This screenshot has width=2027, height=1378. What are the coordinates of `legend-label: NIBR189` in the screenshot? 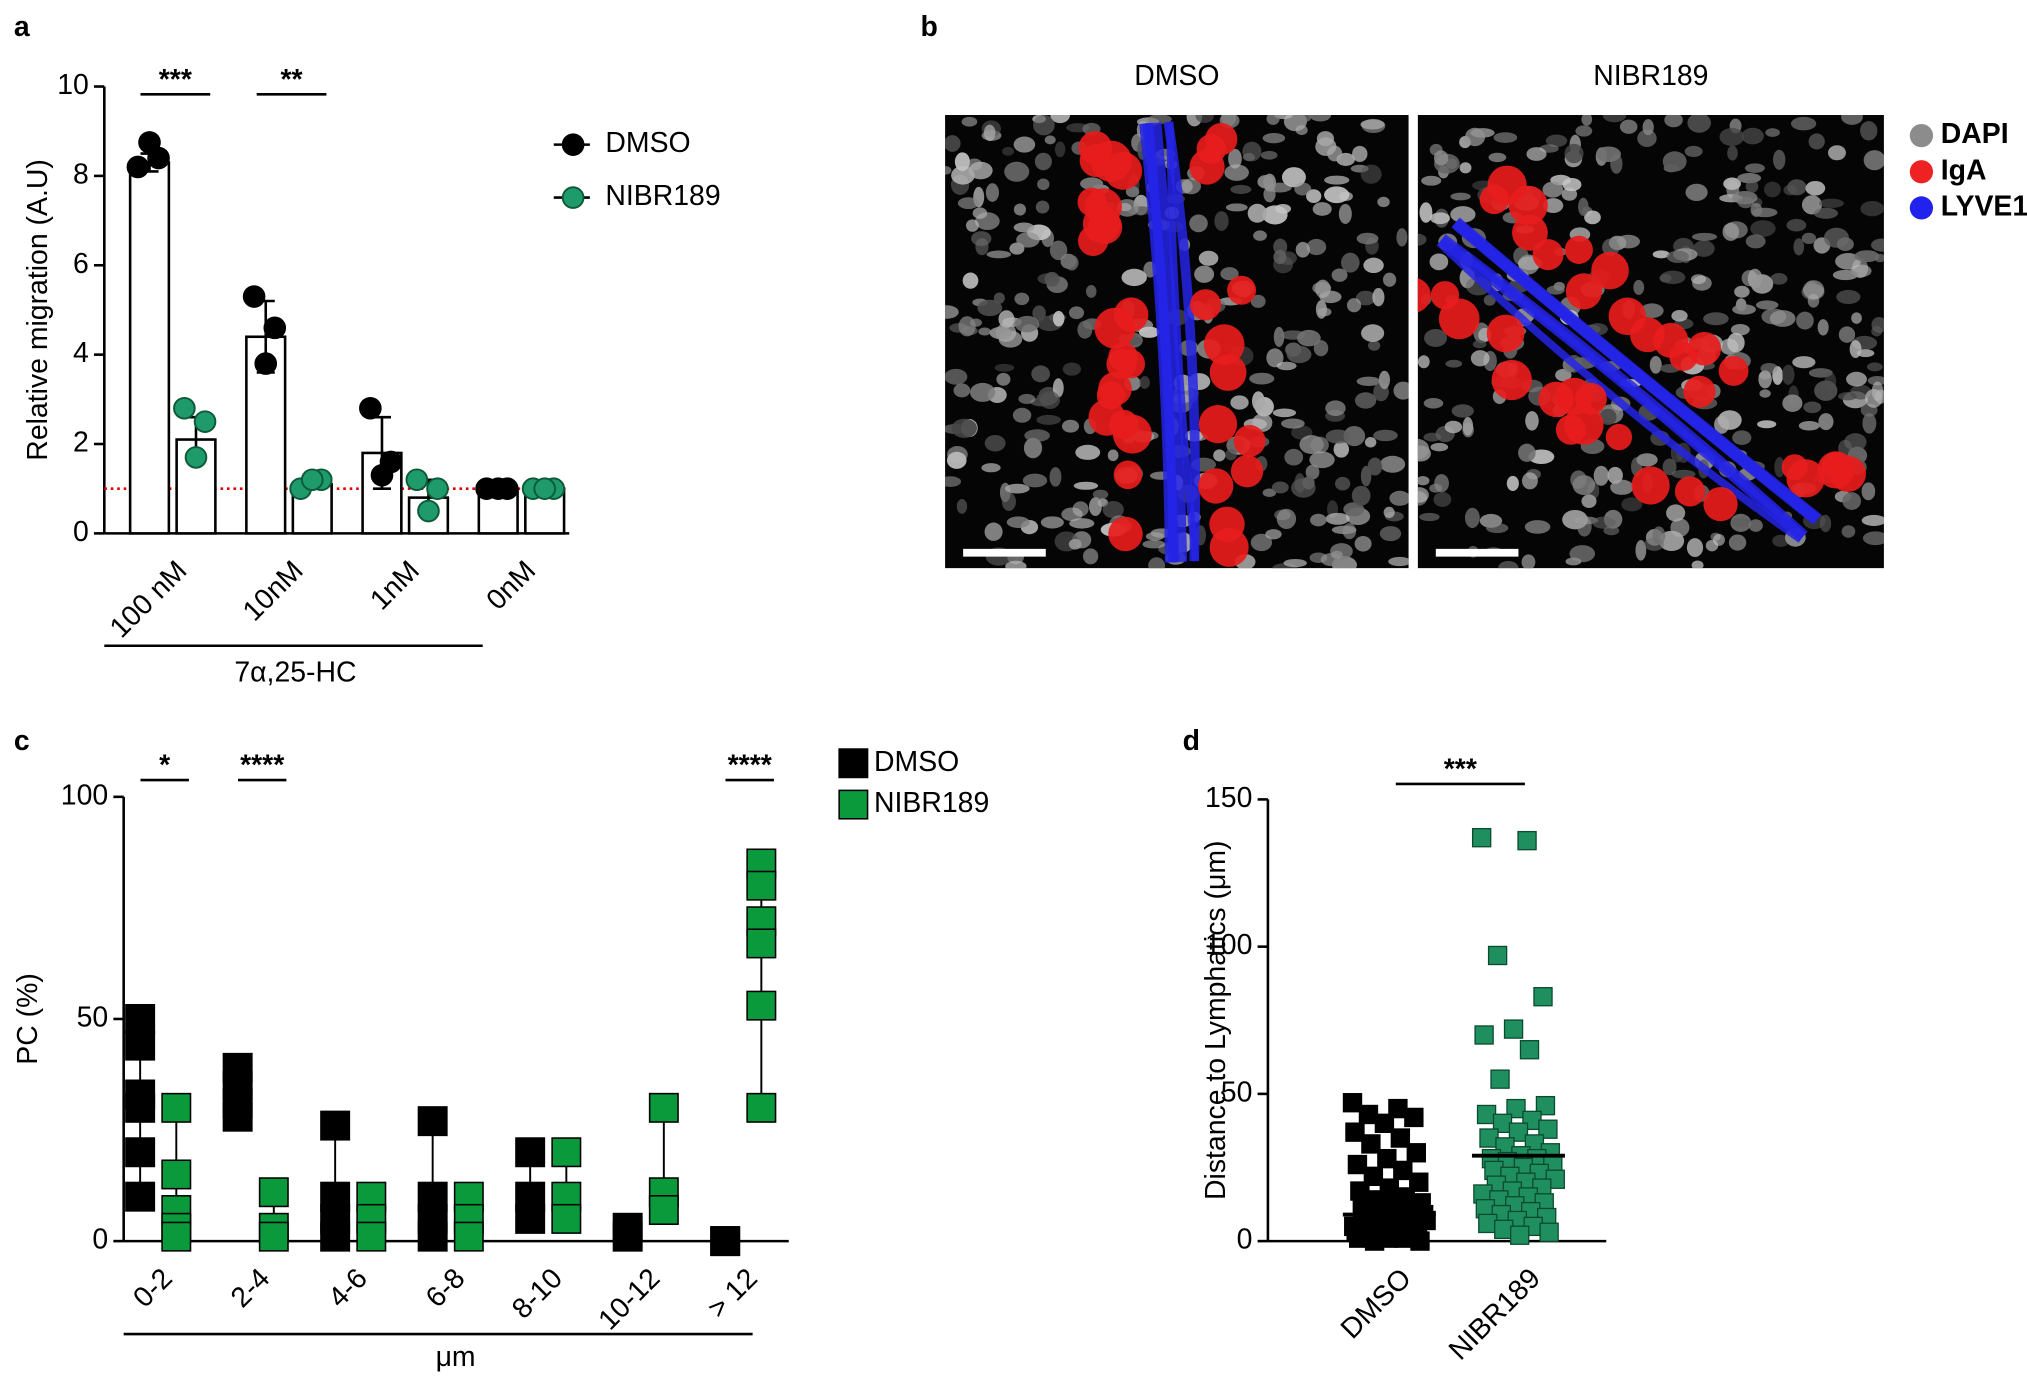 It's located at (931, 803).